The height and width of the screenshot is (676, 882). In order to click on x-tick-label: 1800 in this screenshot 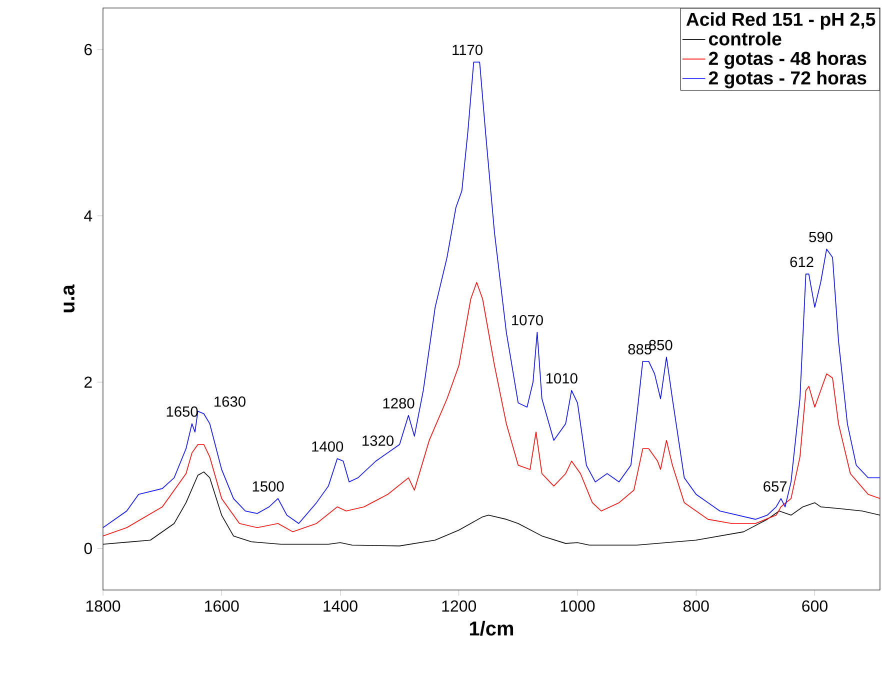, I will do `click(103, 606)`.